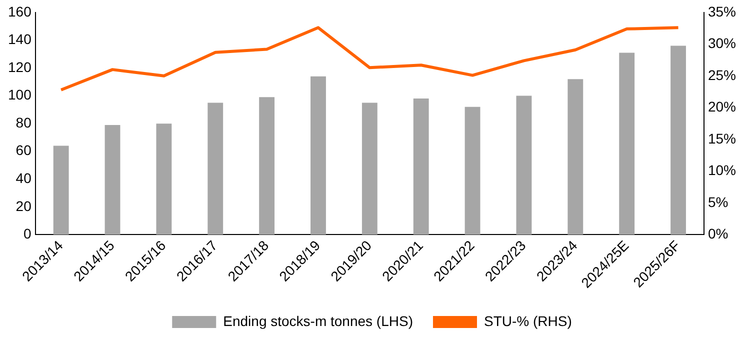 The image size is (750, 343). I want to click on y-tick-label: 80, so click(24, 122).